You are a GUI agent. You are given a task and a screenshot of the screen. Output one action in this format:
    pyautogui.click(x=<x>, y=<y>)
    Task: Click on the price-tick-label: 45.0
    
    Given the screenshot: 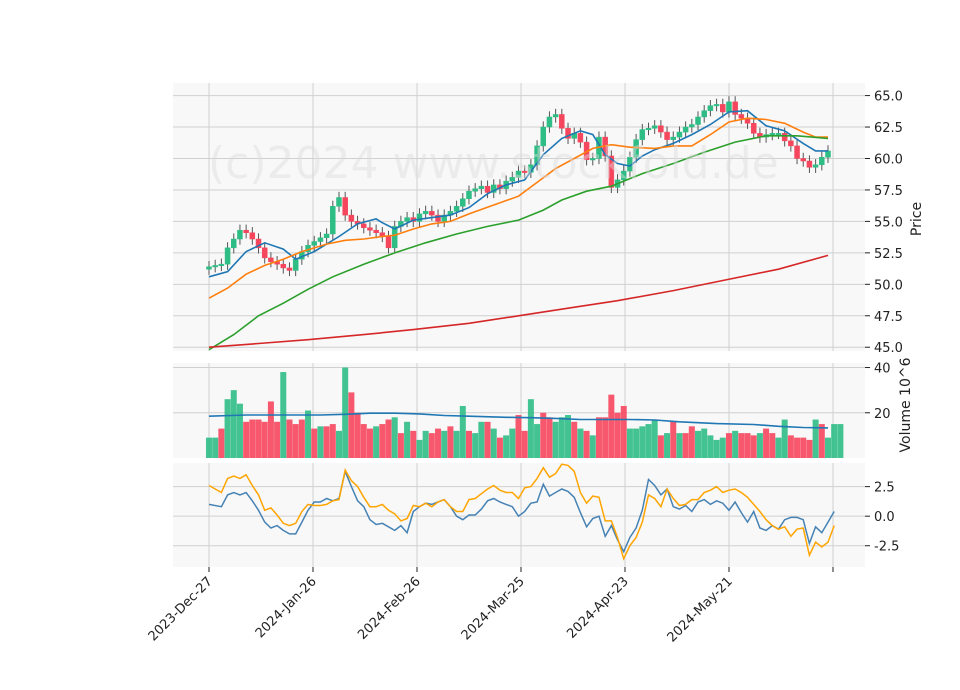 What is the action you would take?
    pyautogui.click(x=888, y=348)
    